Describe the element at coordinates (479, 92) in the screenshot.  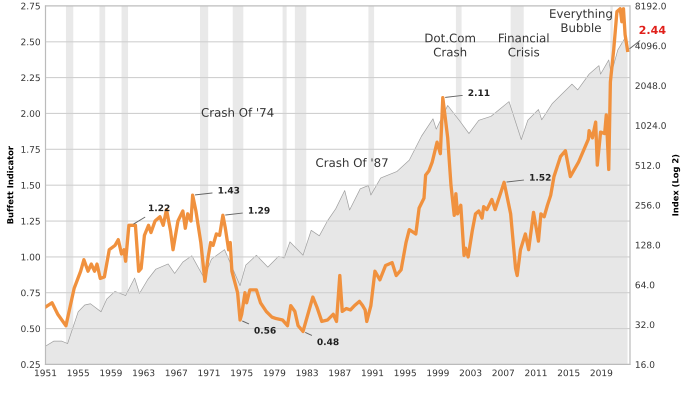
I see `annotation: 2.11` at that location.